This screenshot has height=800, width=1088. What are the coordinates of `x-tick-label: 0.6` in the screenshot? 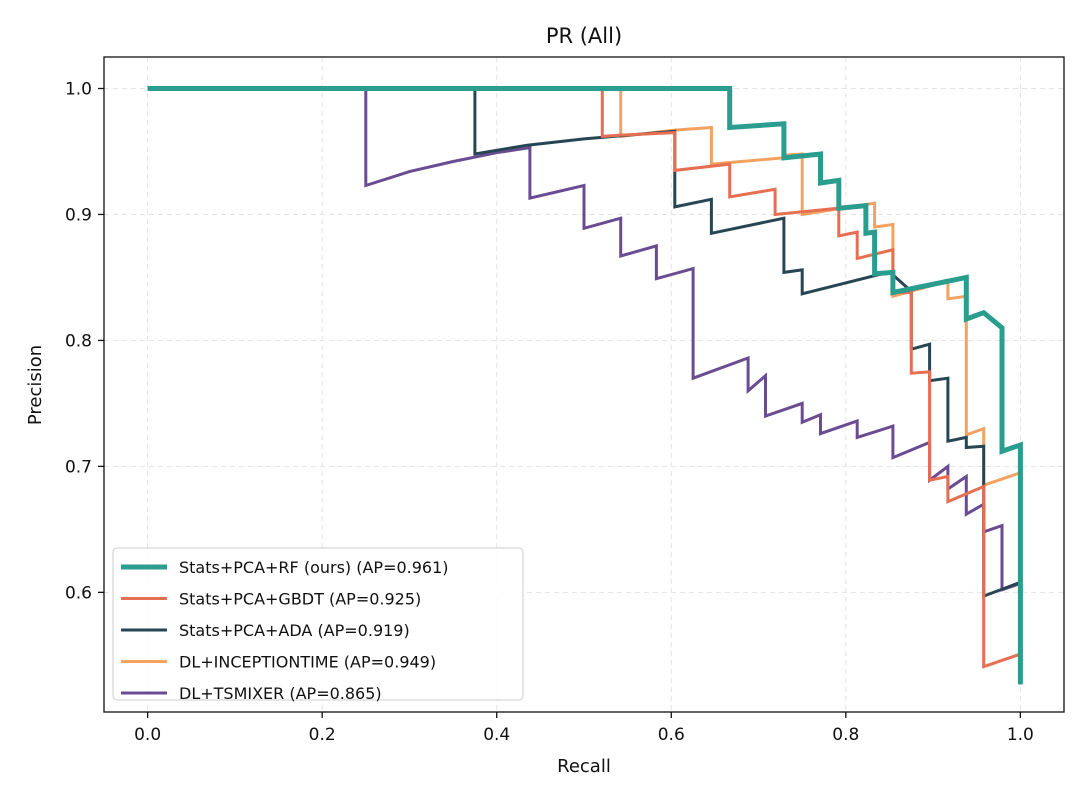 It's located at (671, 735).